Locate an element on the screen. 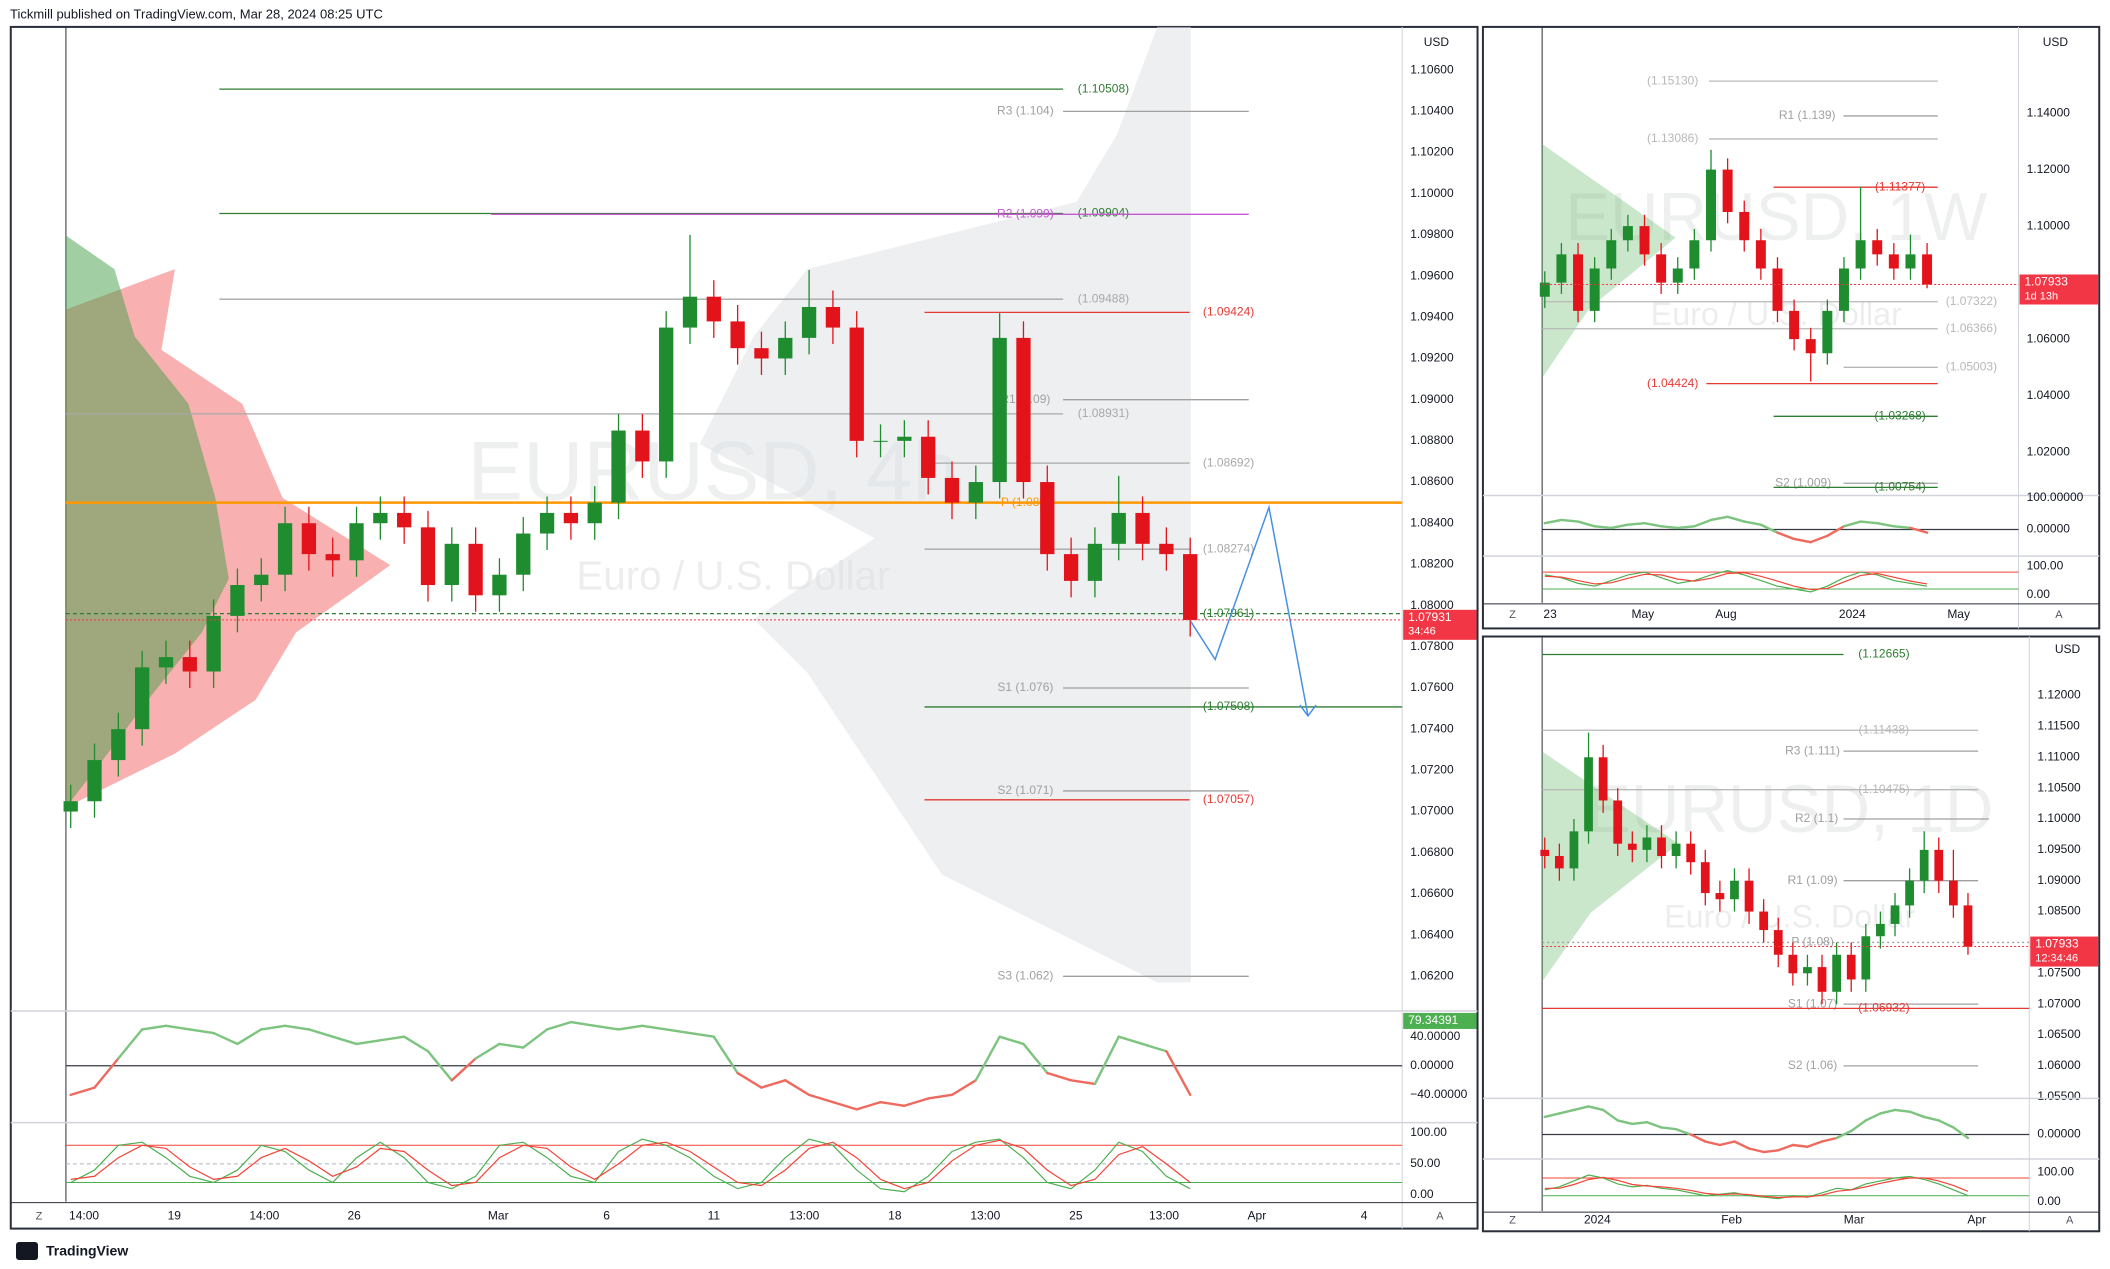  forecast-arrowhead is located at coordinates (1308, 711).